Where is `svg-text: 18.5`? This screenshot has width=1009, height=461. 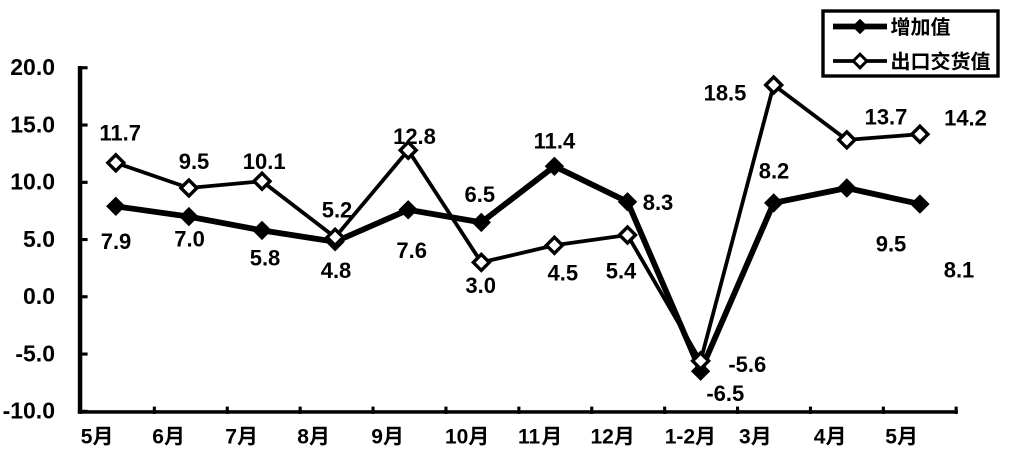
svg-text: 18.5 is located at coordinates (725, 93).